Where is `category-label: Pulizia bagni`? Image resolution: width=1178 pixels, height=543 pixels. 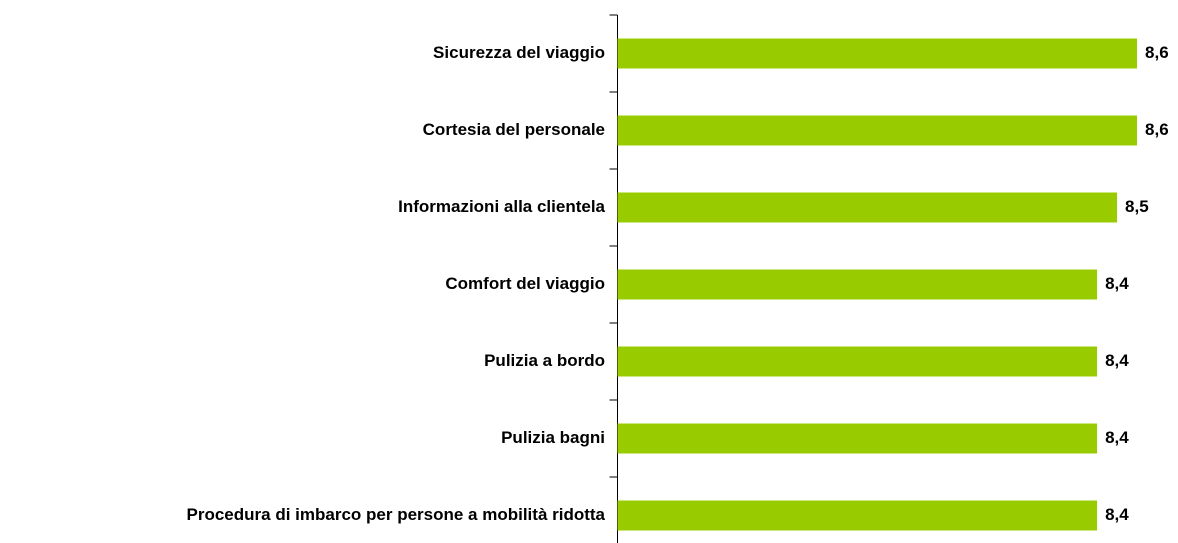 category-label: Pulizia bagni is located at coordinates (553, 437).